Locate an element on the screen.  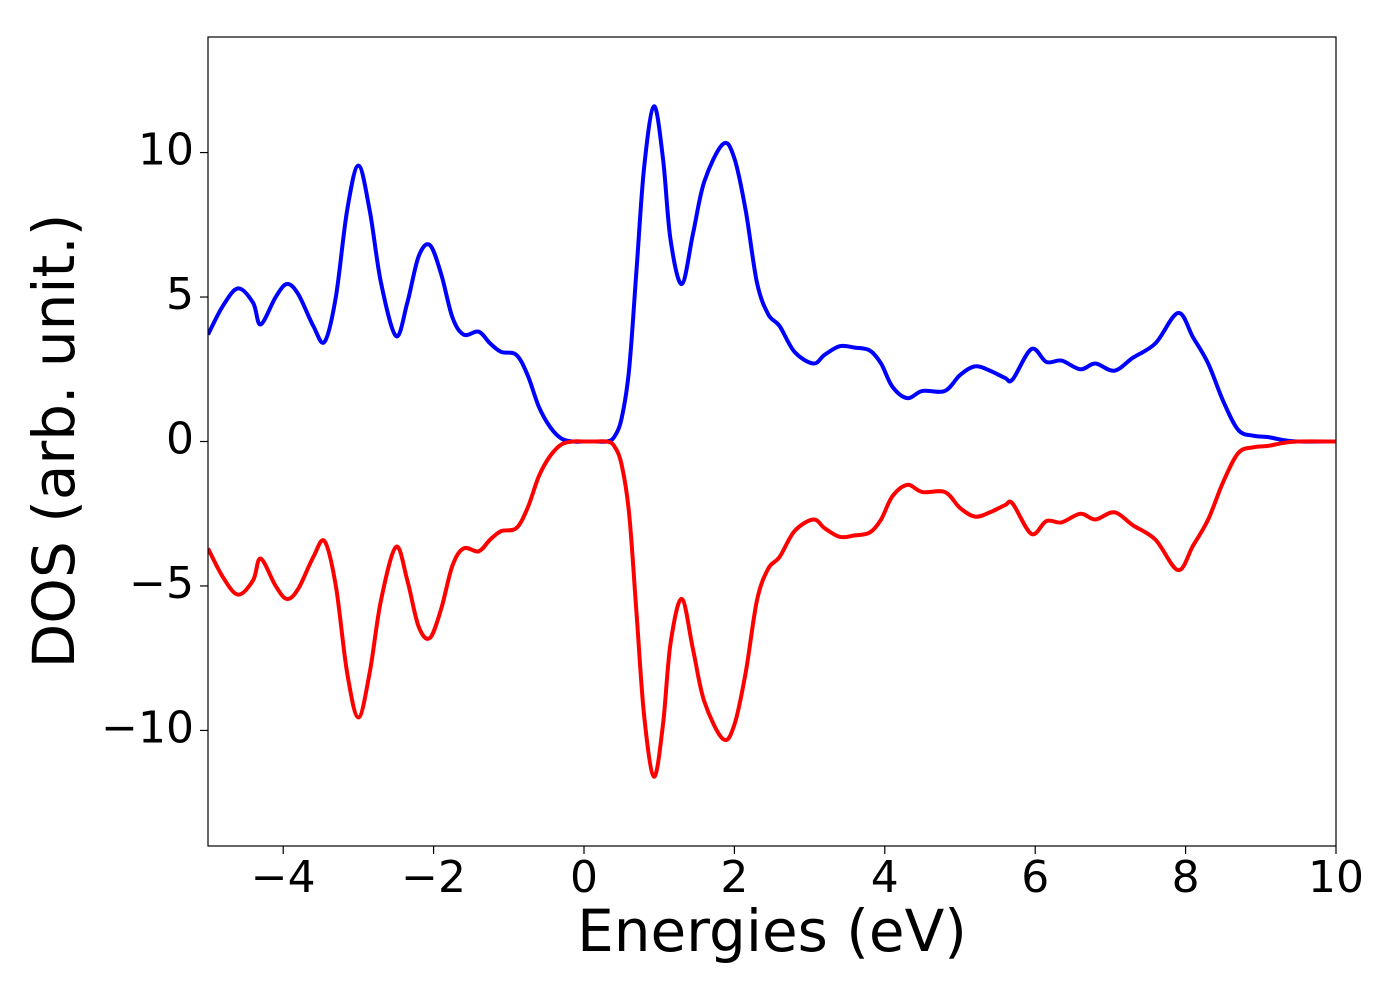
y-axis-label: DOS (arb. unit.) is located at coordinates (54, 441).